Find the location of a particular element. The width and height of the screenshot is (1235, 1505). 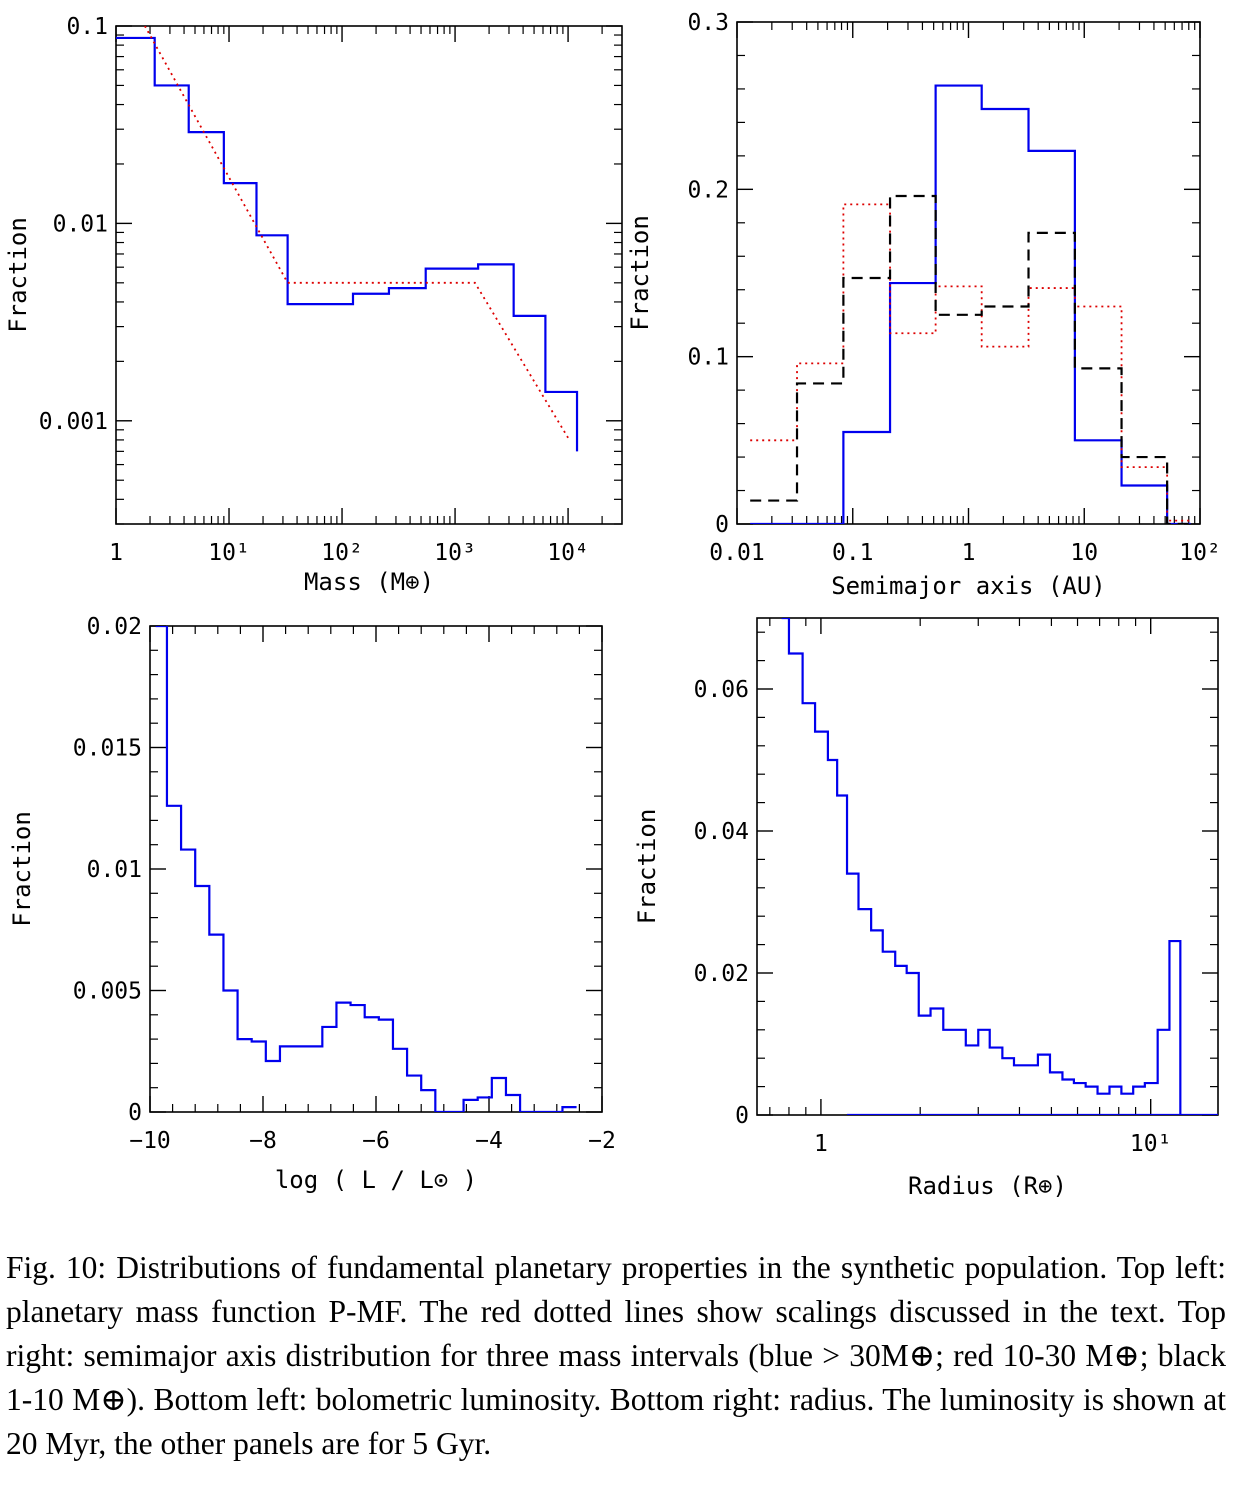

x-tick-label: 10³ is located at coordinates (455, 553).